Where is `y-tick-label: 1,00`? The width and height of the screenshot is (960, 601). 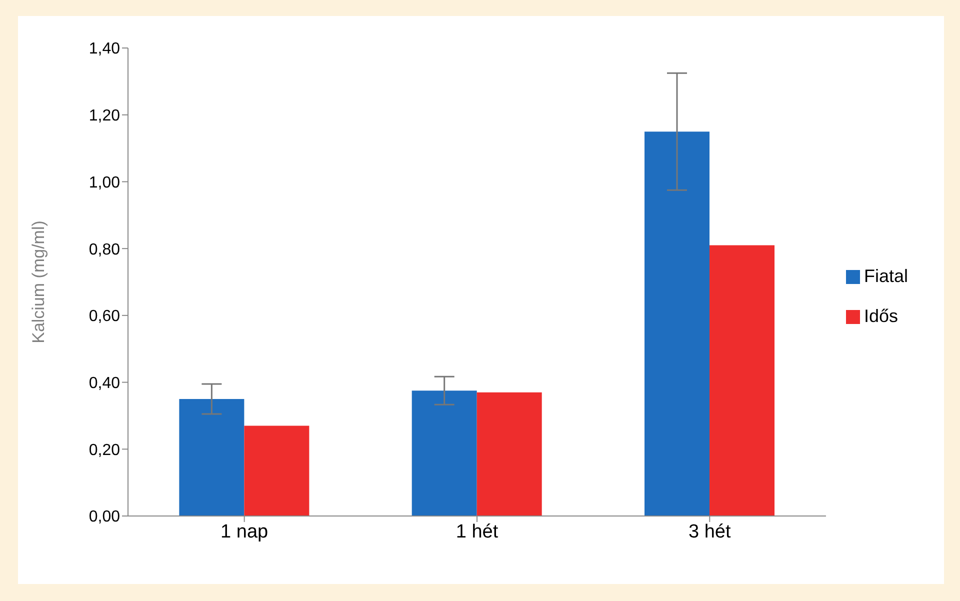
y-tick-label: 1,00 is located at coordinates (104, 183).